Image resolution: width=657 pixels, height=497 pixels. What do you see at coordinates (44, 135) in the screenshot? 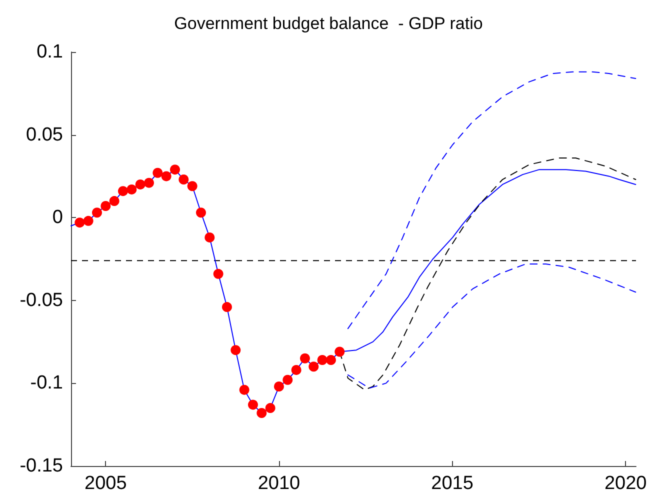
I see `y-tick-label: 0.05` at bounding box center [44, 135].